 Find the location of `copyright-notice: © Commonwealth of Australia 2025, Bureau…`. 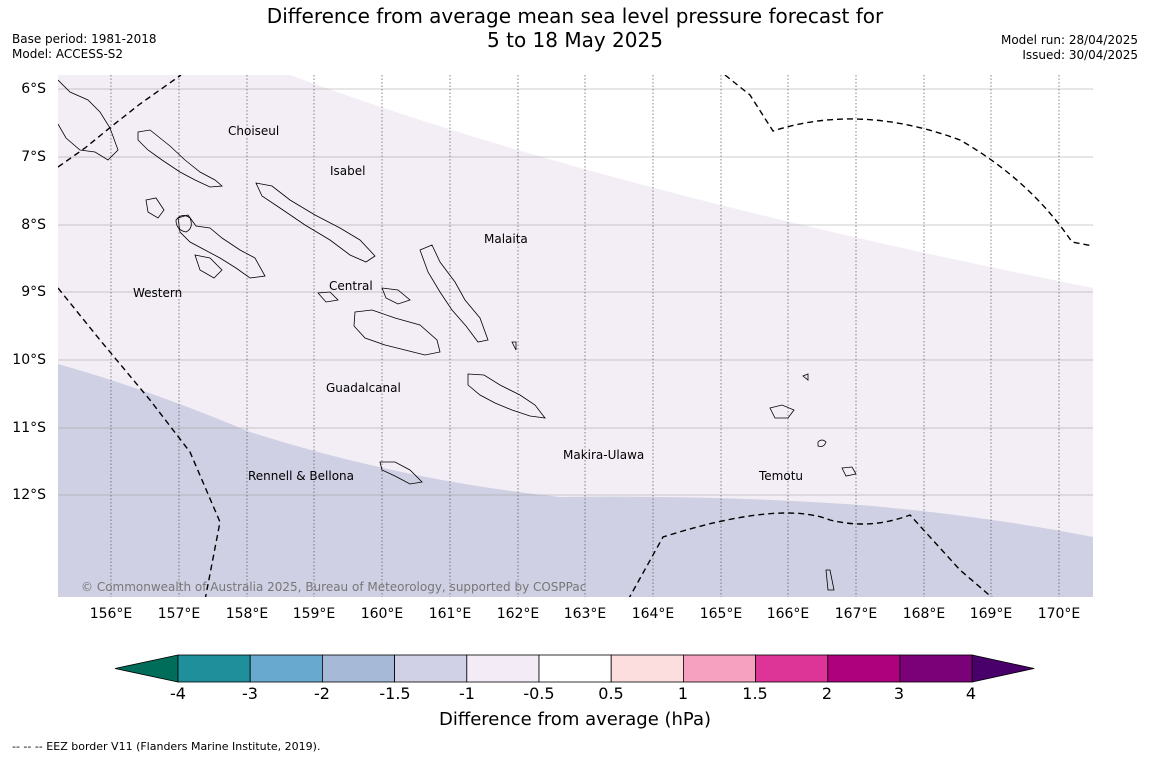

copyright-notice: © Commonwealth of Australia 2025, Bureau… is located at coordinates (334, 587).